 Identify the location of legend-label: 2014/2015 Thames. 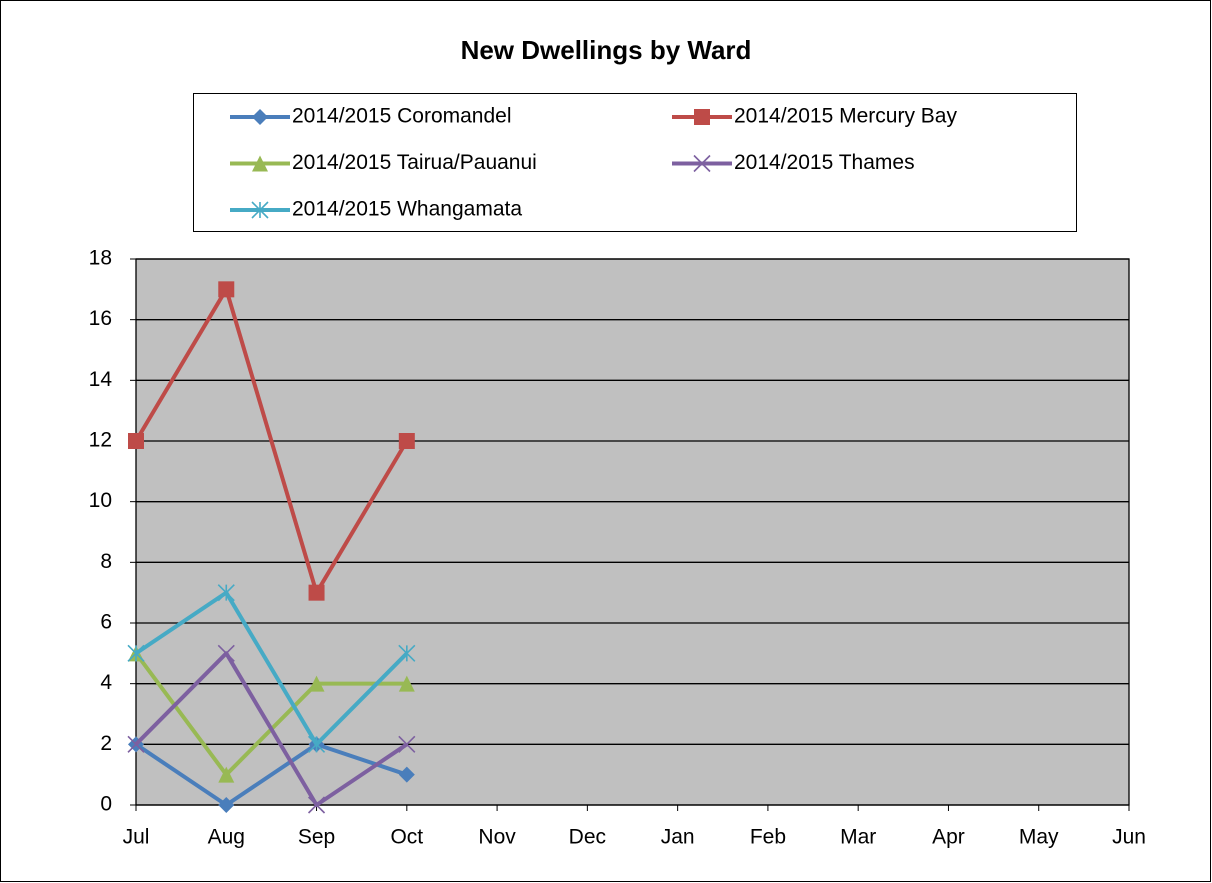
(824, 162).